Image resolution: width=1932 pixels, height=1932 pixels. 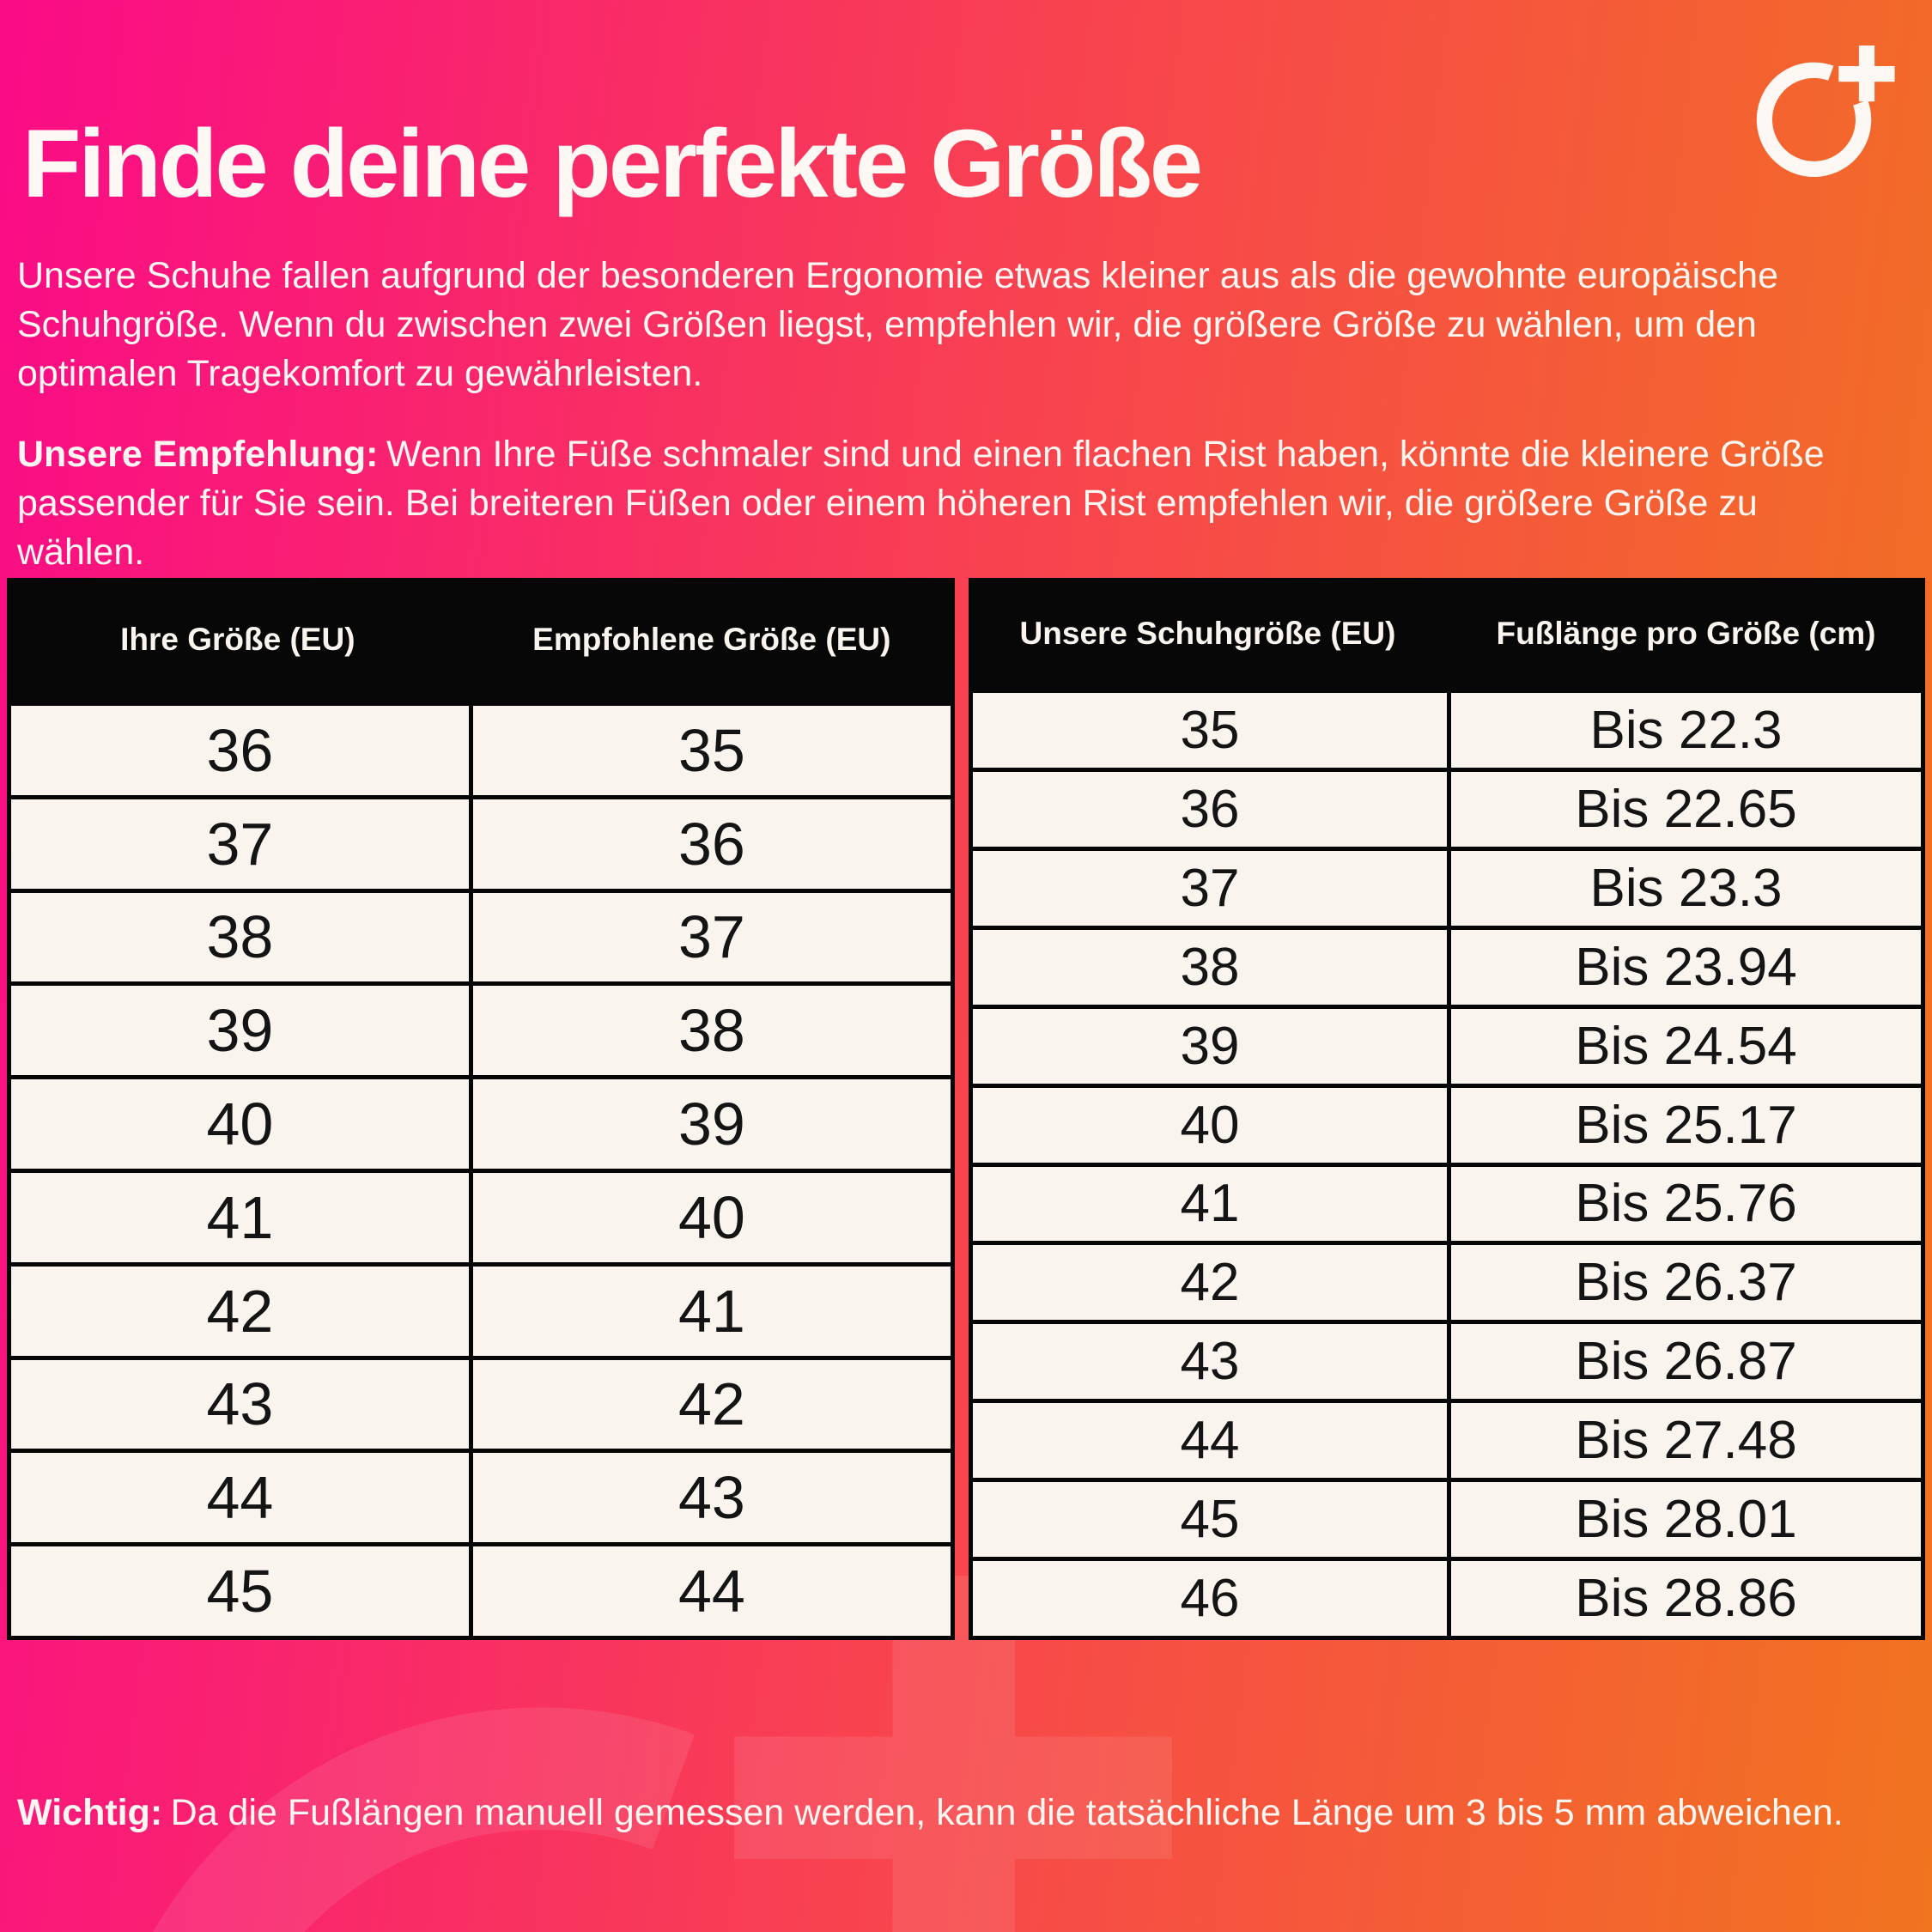 What do you see at coordinates (1684, 730) in the screenshot?
I see `table-cell: Bis 22.3` at bounding box center [1684, 730].